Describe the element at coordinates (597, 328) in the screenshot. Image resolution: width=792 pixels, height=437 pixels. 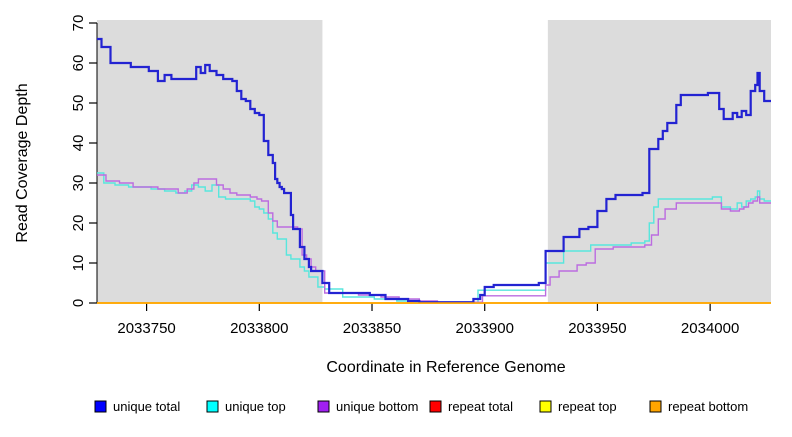
I see `x-tick-label: 2033950` at that location.